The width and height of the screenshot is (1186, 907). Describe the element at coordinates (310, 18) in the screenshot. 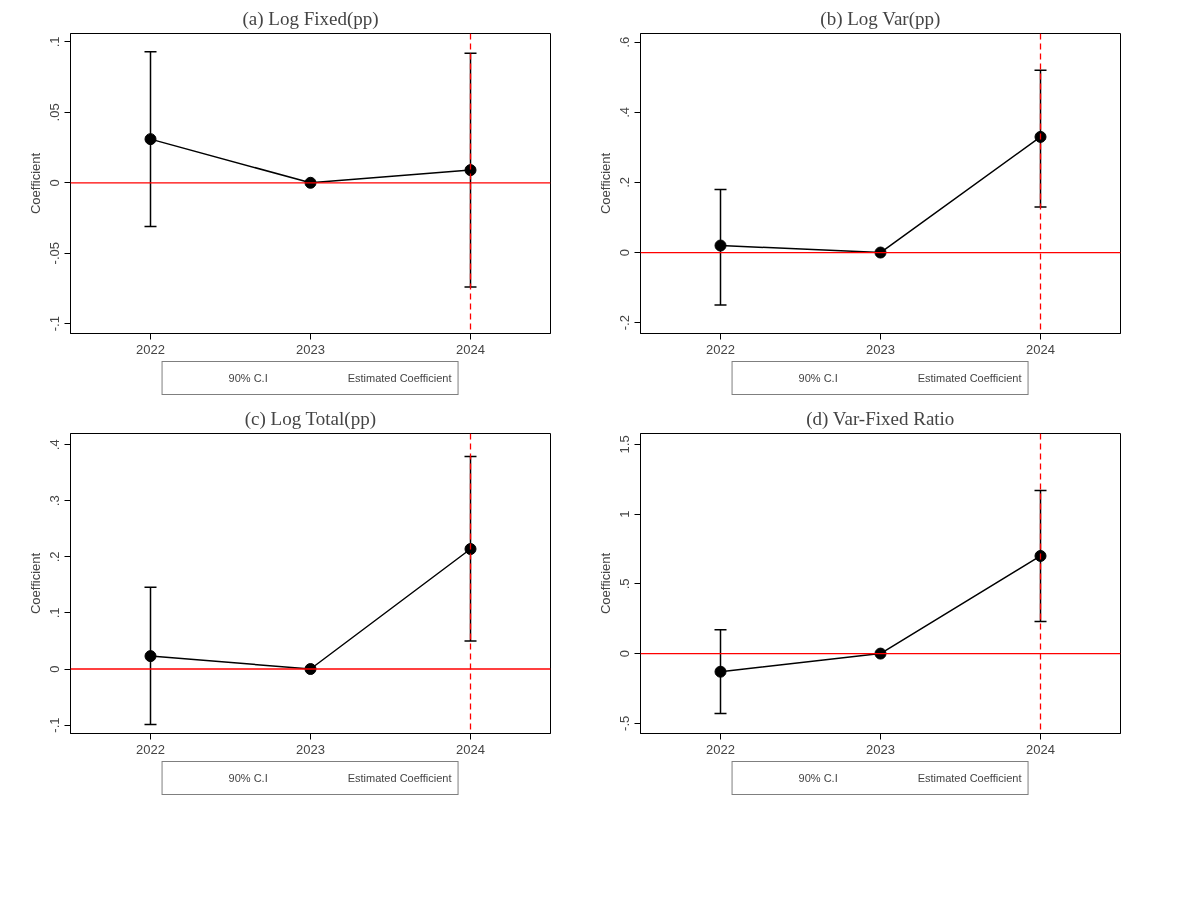

I see `chart-title: (a) Log Fixed(pp)` at that location.